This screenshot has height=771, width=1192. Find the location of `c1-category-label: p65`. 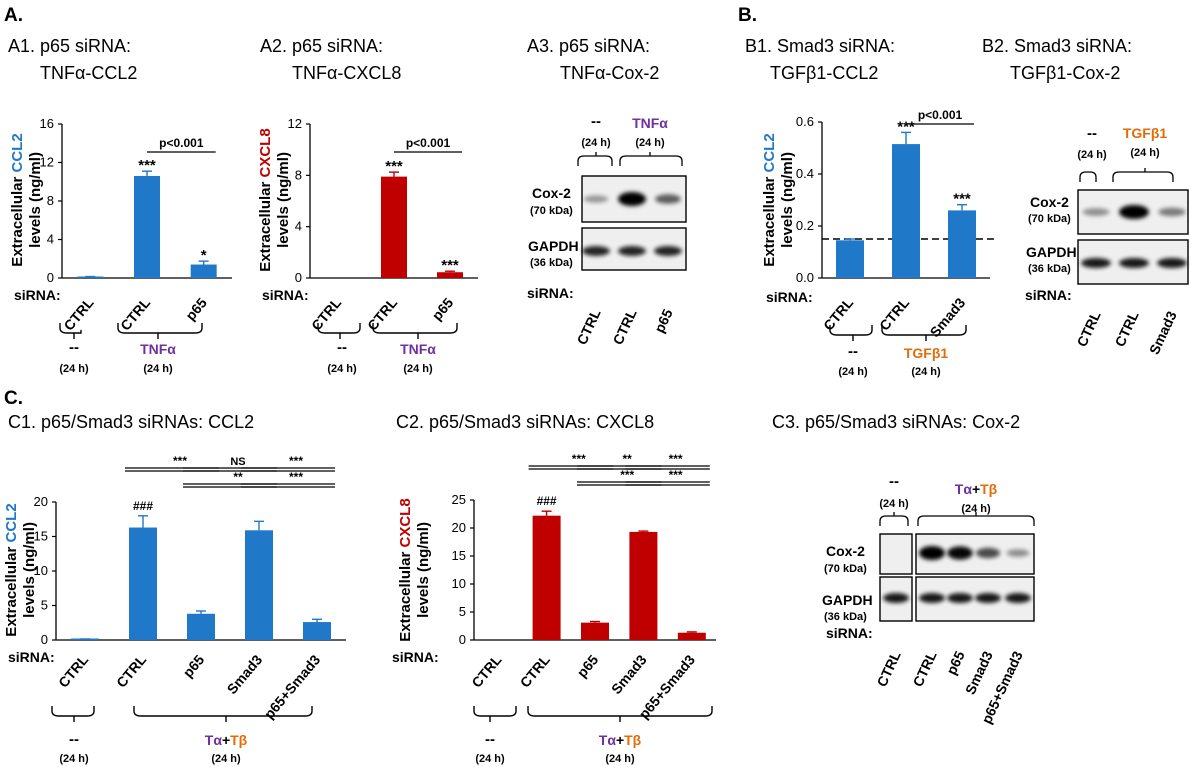

c1-category-label: p65 is located at coordinates (194, 665).